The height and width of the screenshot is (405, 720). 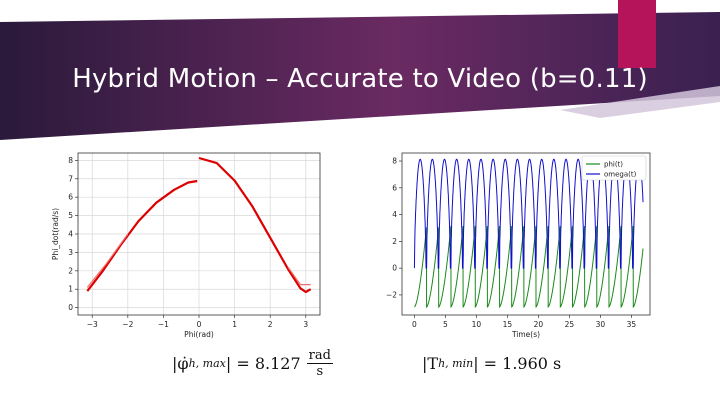 I want to click on plot-frame, so click(x=526, y=234).